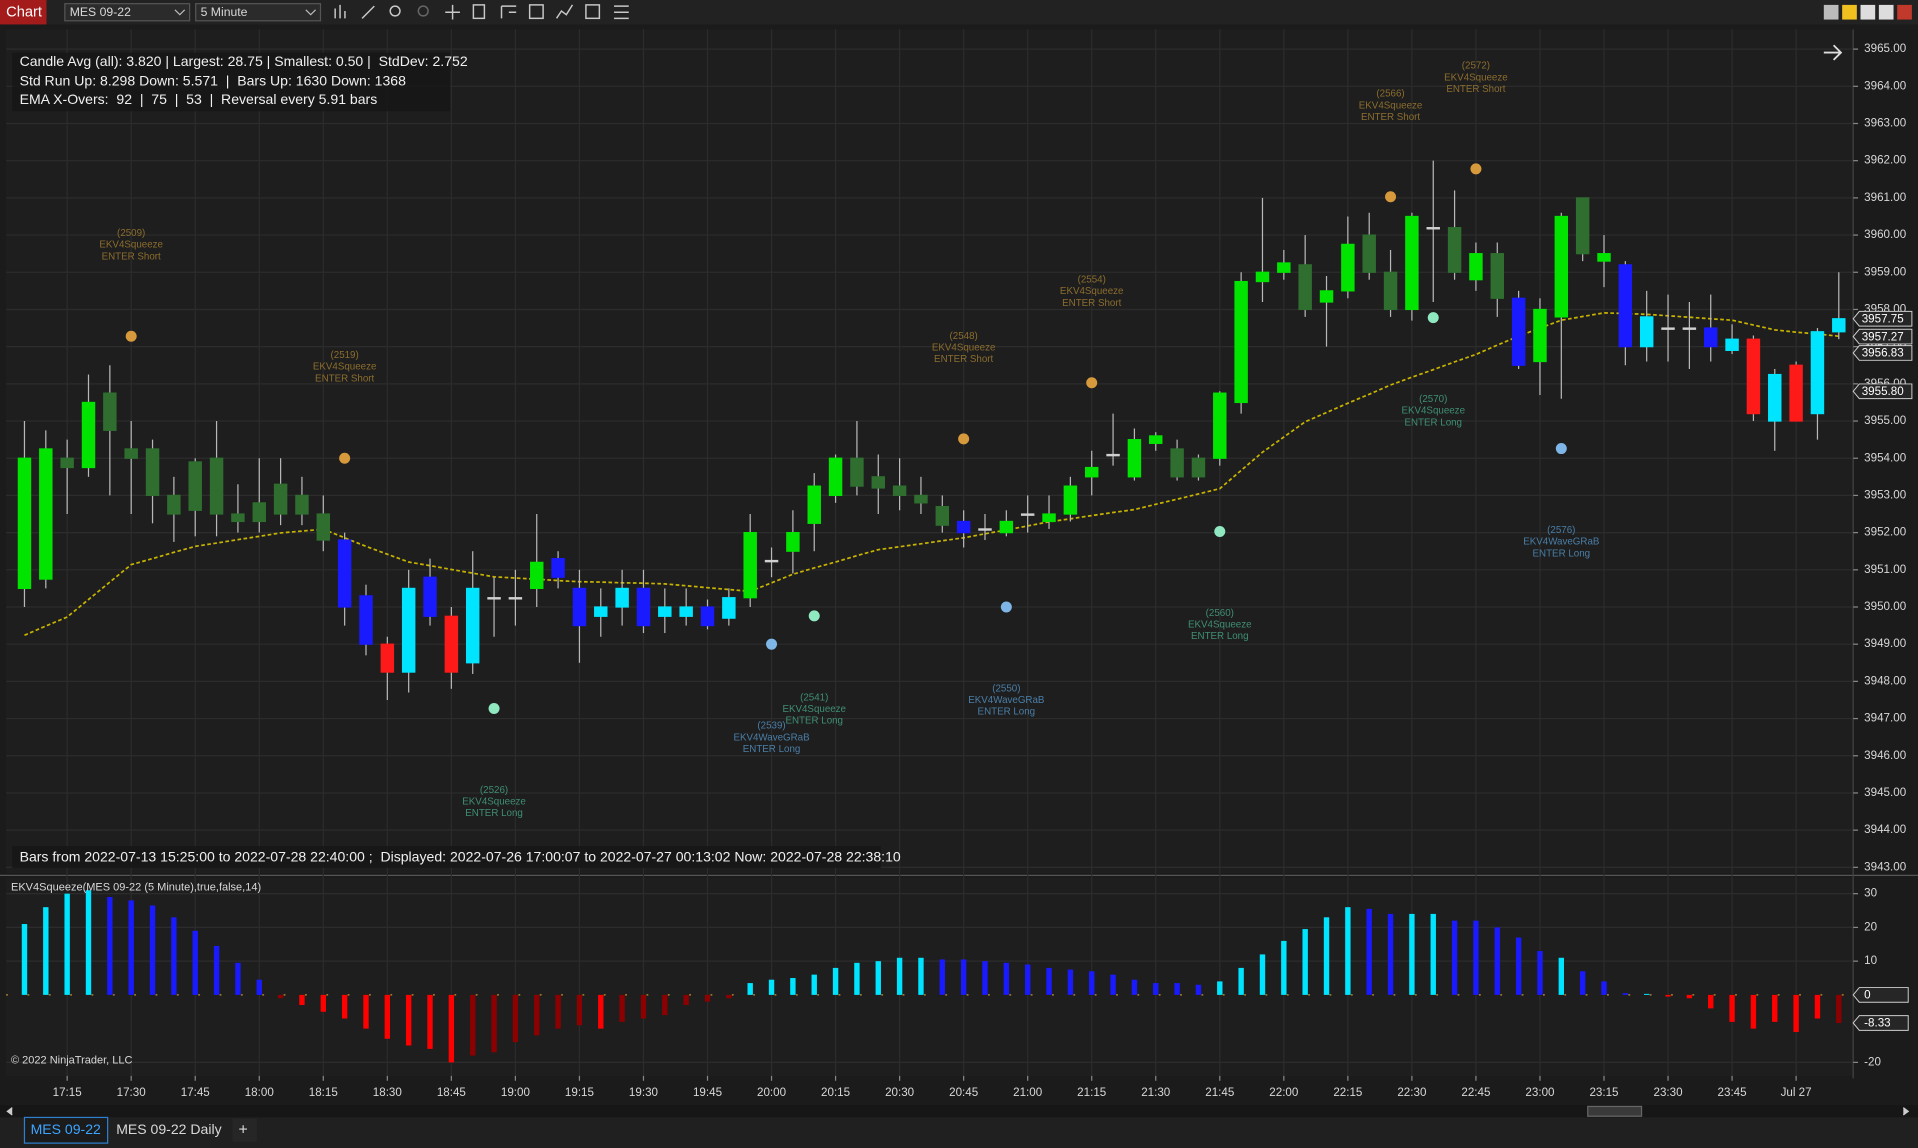 This screenshot has width=1918, height=1148. What do you see at coordinates (536, 12) in the screenshot?
I see `icon-indicators` at bounding box center [536, 12].